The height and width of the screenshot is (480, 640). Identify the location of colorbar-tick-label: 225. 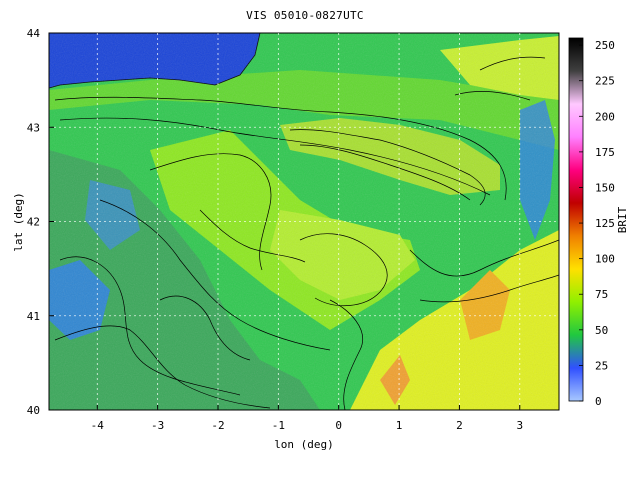
(605, 81).